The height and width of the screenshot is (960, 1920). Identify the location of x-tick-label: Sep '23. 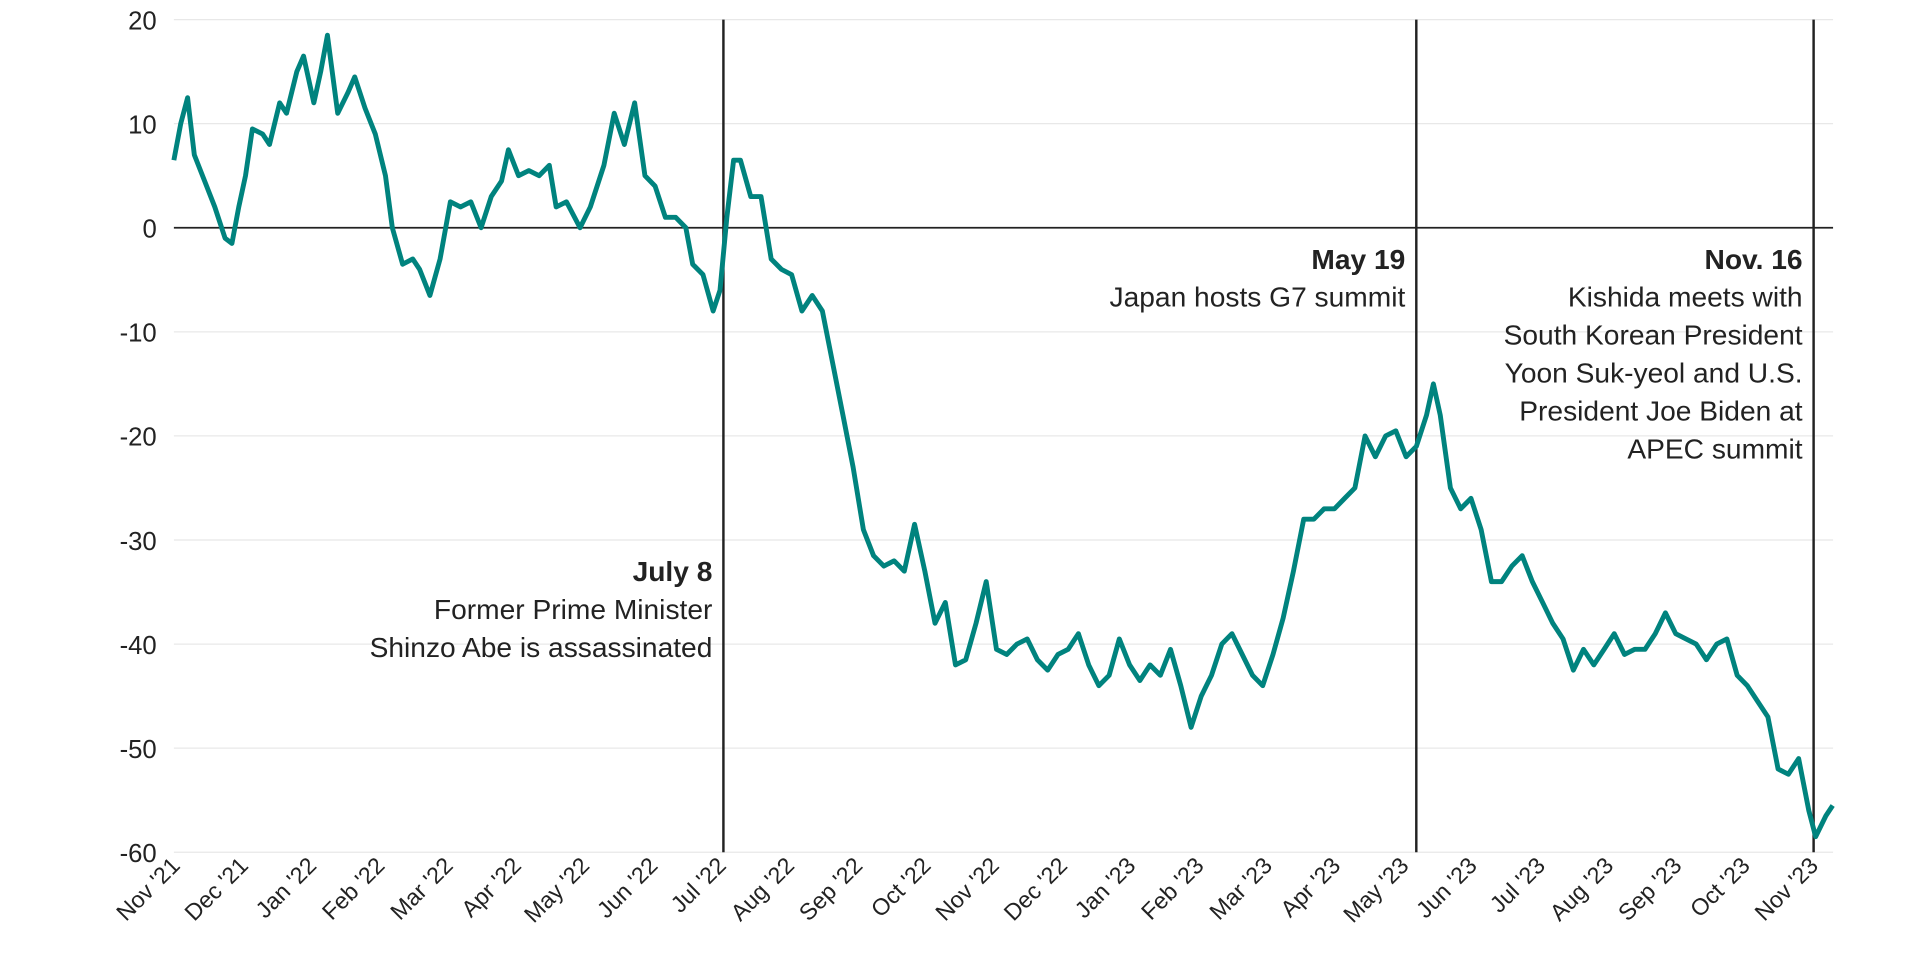
(1650, 889).